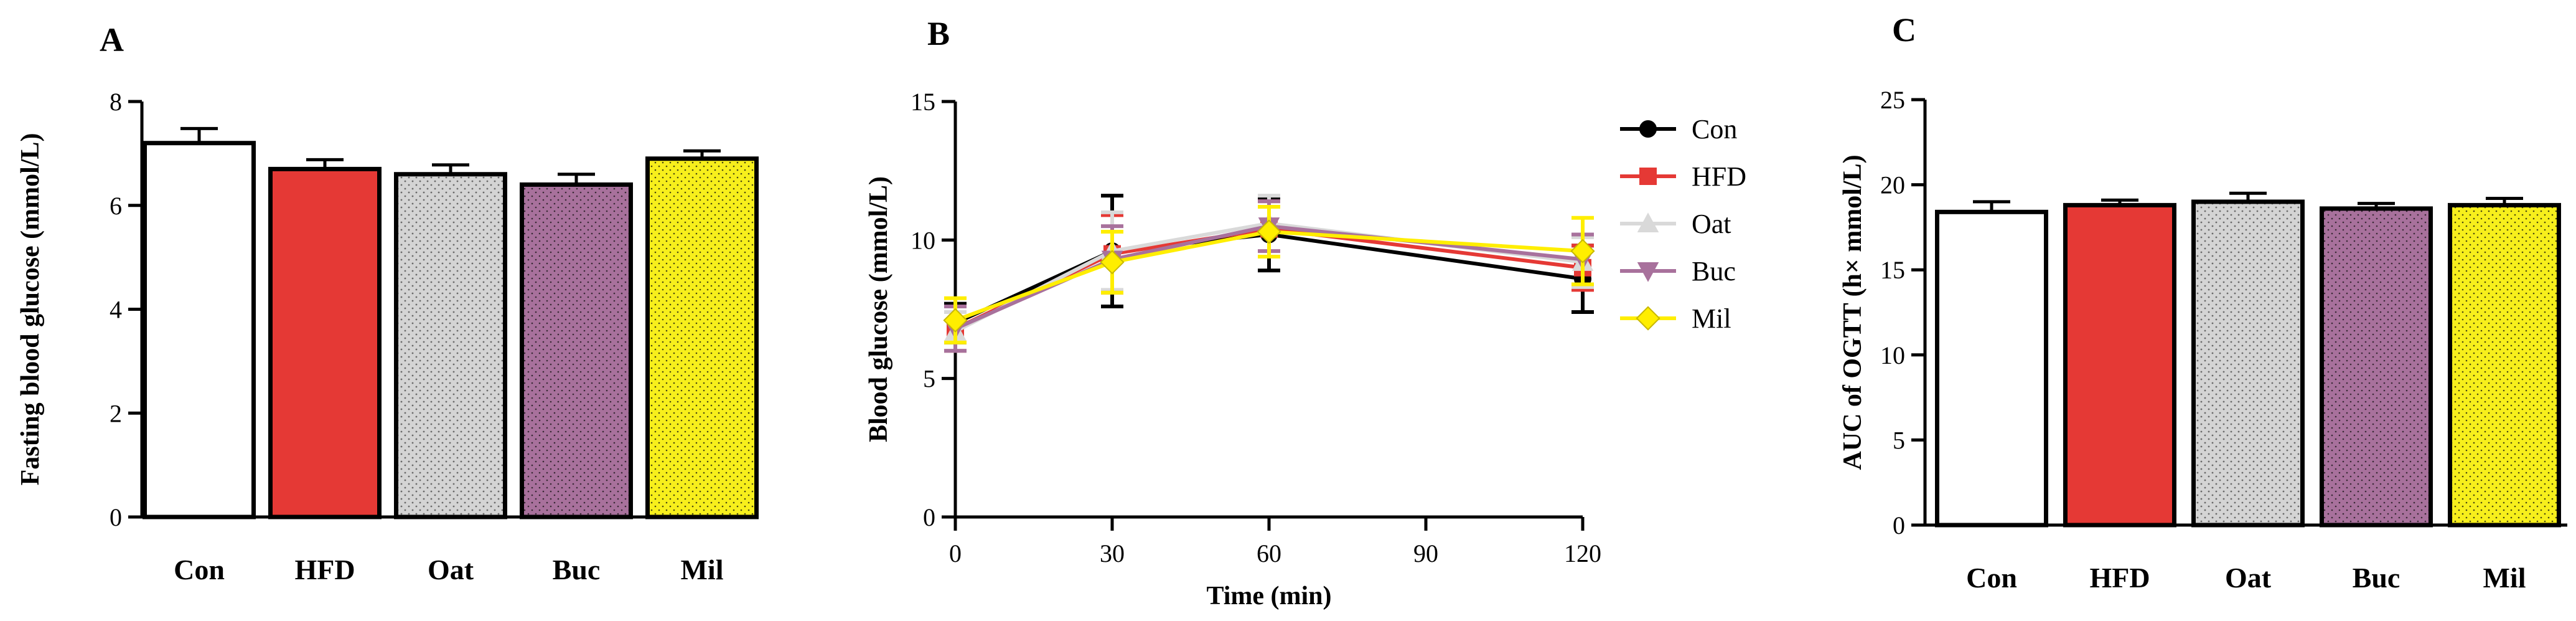 The width and height of the screenshot is (2576, 621). What do you see at coordinates (1269, 553) in the screenshot?
I see `x-tick-label: 60` at bounding box center [1269, 553].